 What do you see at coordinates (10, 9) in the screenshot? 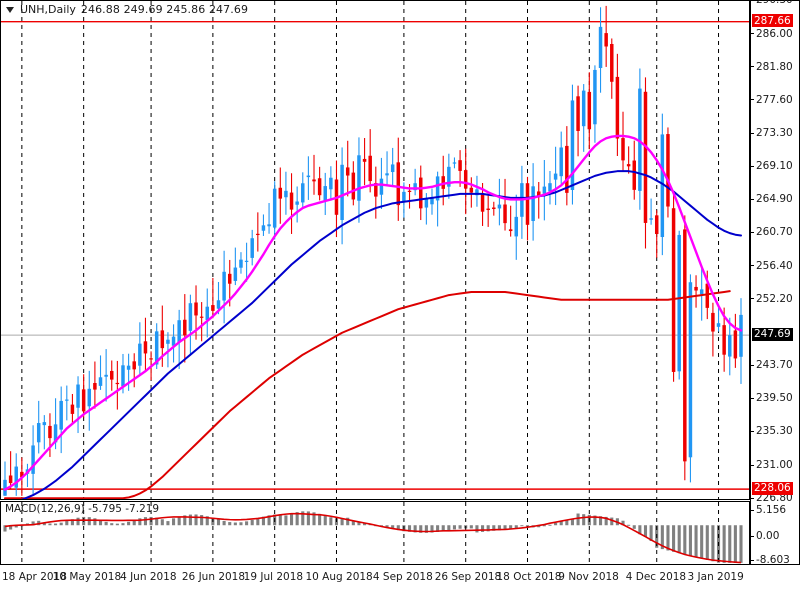
I see `caret-down-icon` at bounding box center [10, 9].